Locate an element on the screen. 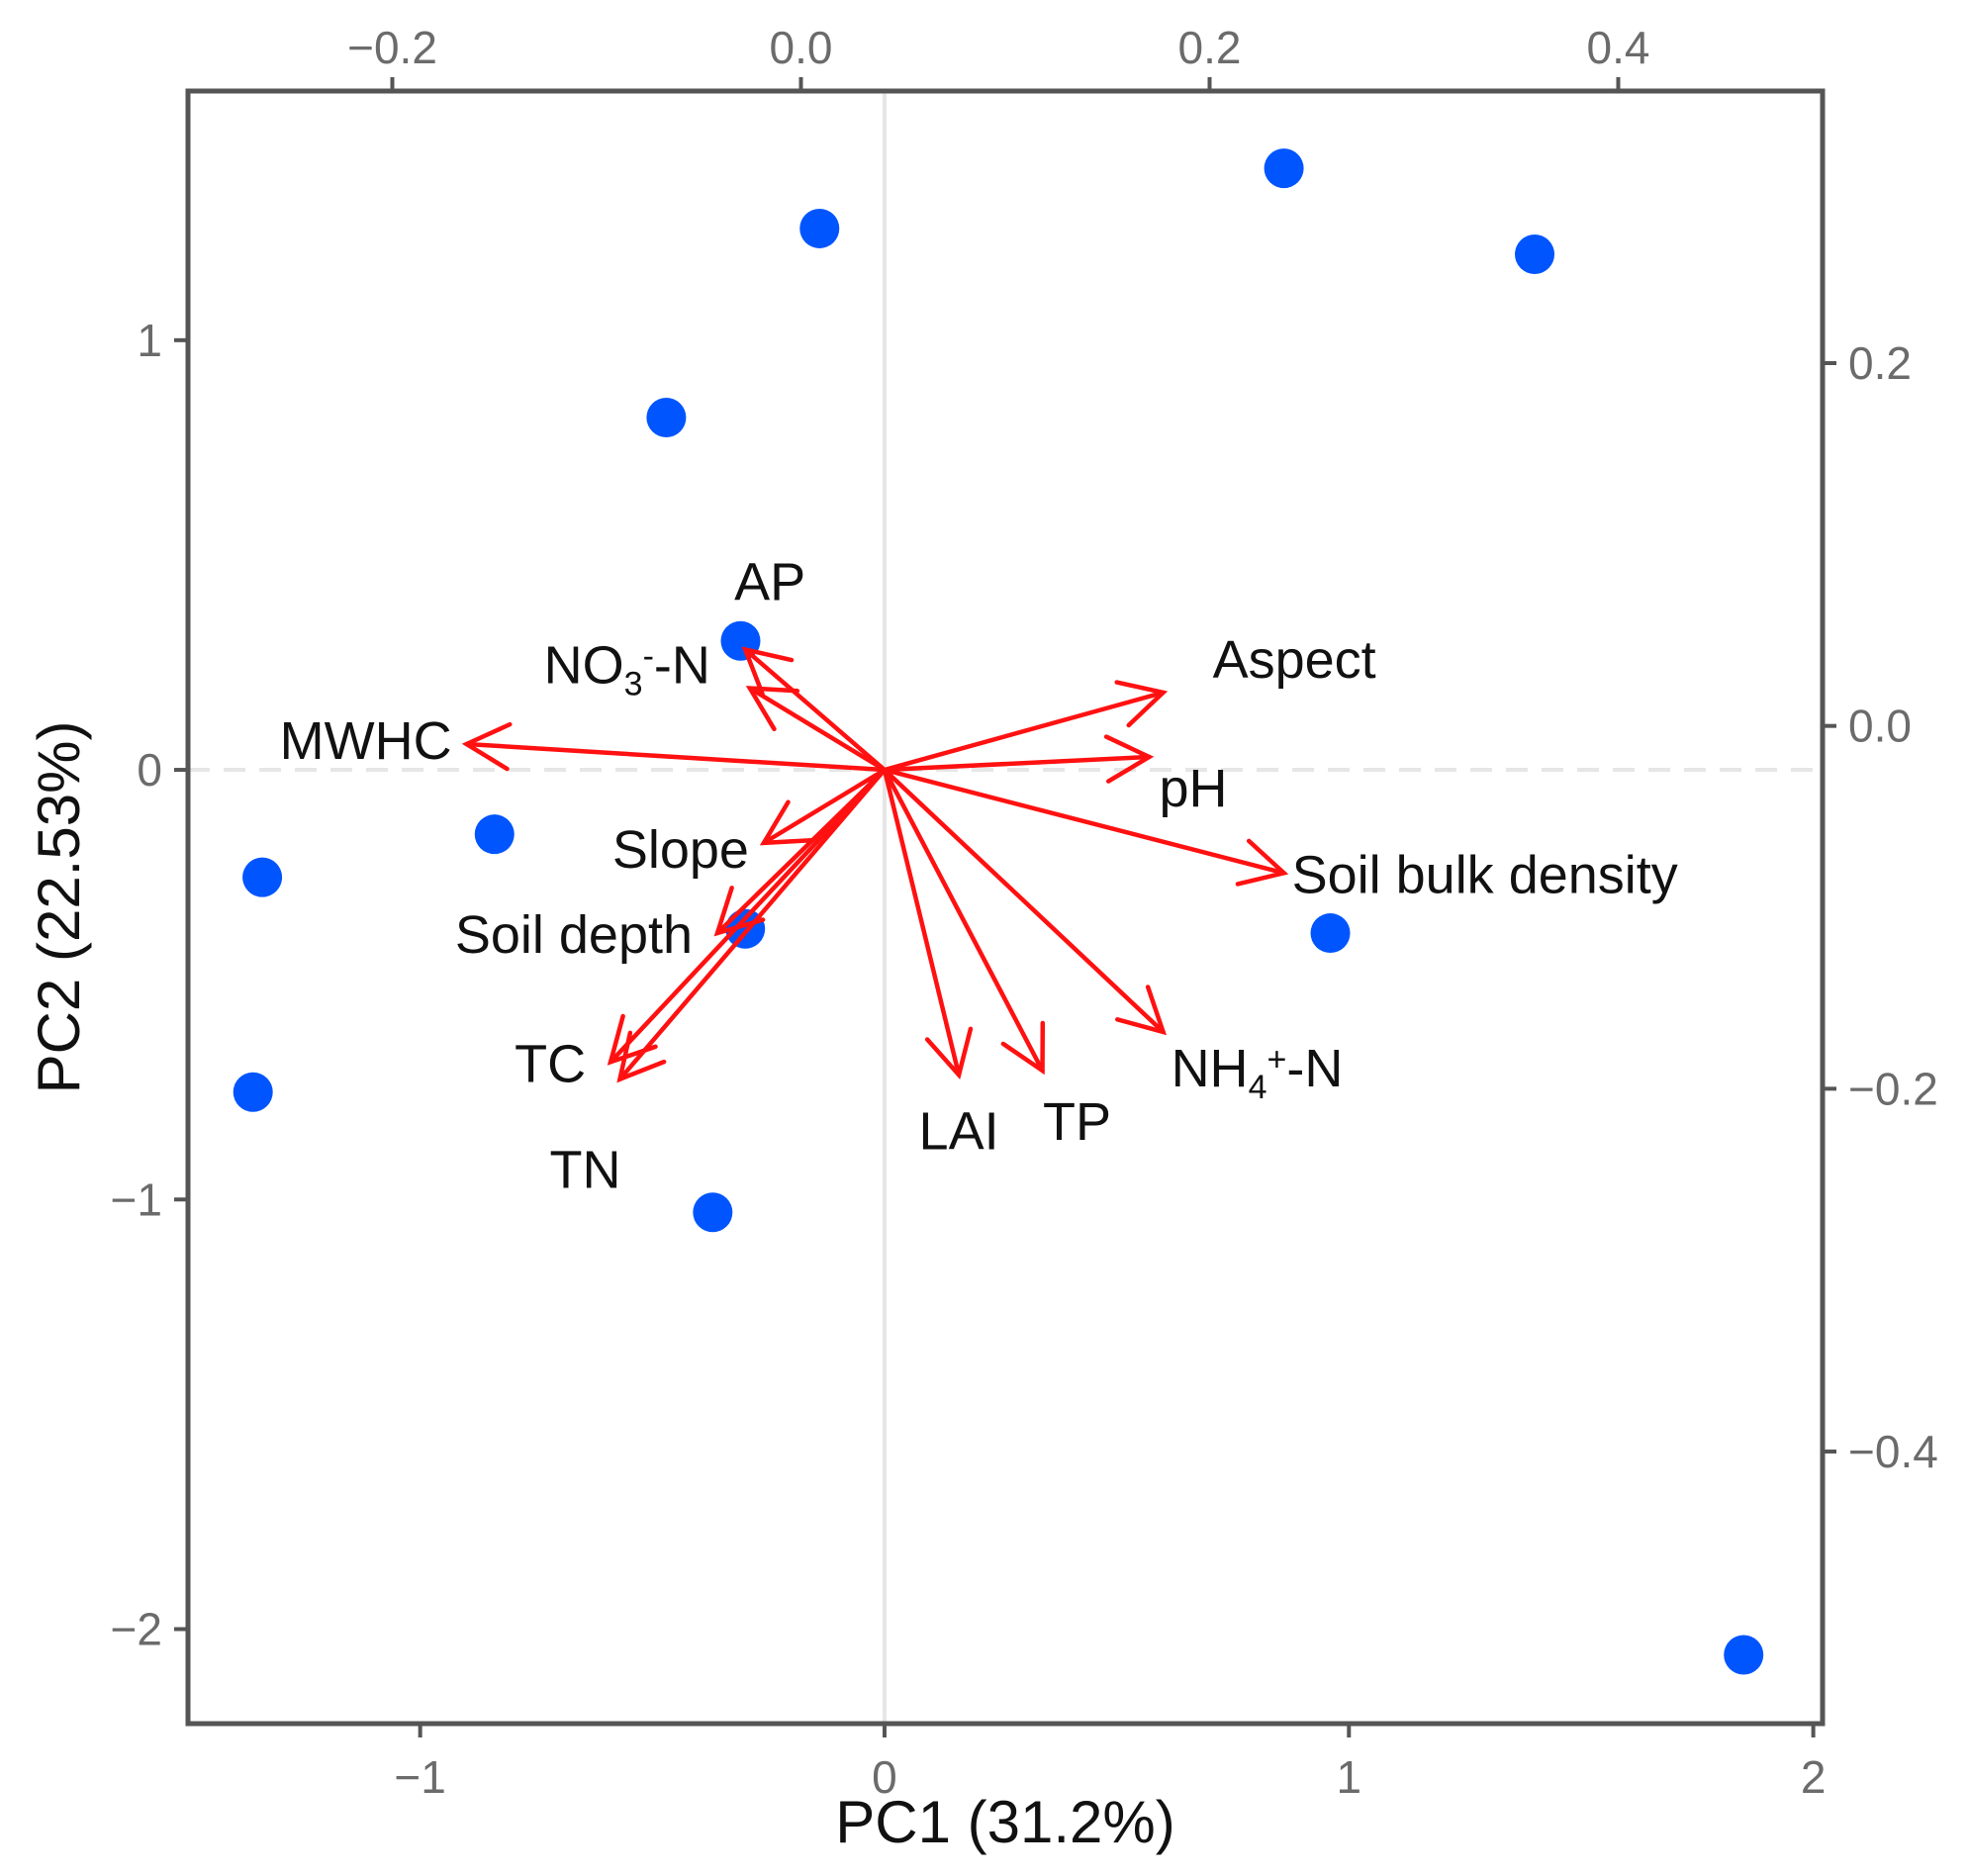 The width and height of the screenshot is (1969, 1876). top-tick-label: 0.2 is located at coordinates (1210, 47).